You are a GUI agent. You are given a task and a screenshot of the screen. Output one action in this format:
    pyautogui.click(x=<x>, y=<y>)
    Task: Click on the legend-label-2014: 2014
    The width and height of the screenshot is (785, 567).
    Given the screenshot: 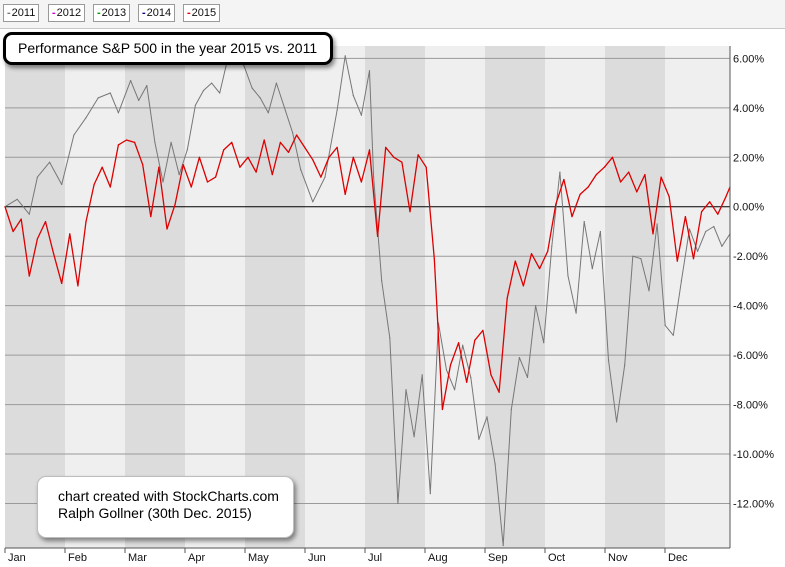 What is the action you would take?
    pyautogui.click(x=159, y=13)
    